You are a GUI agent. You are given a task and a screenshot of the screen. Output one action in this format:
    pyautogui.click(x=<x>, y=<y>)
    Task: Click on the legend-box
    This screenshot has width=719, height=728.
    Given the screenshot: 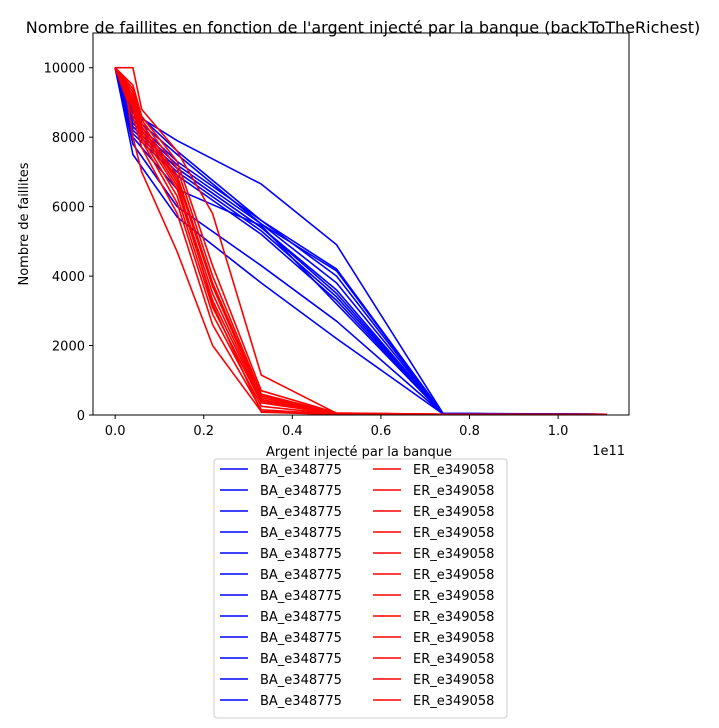 What is the action you would take?
    pyautogui.click(x=360, y=588)
    